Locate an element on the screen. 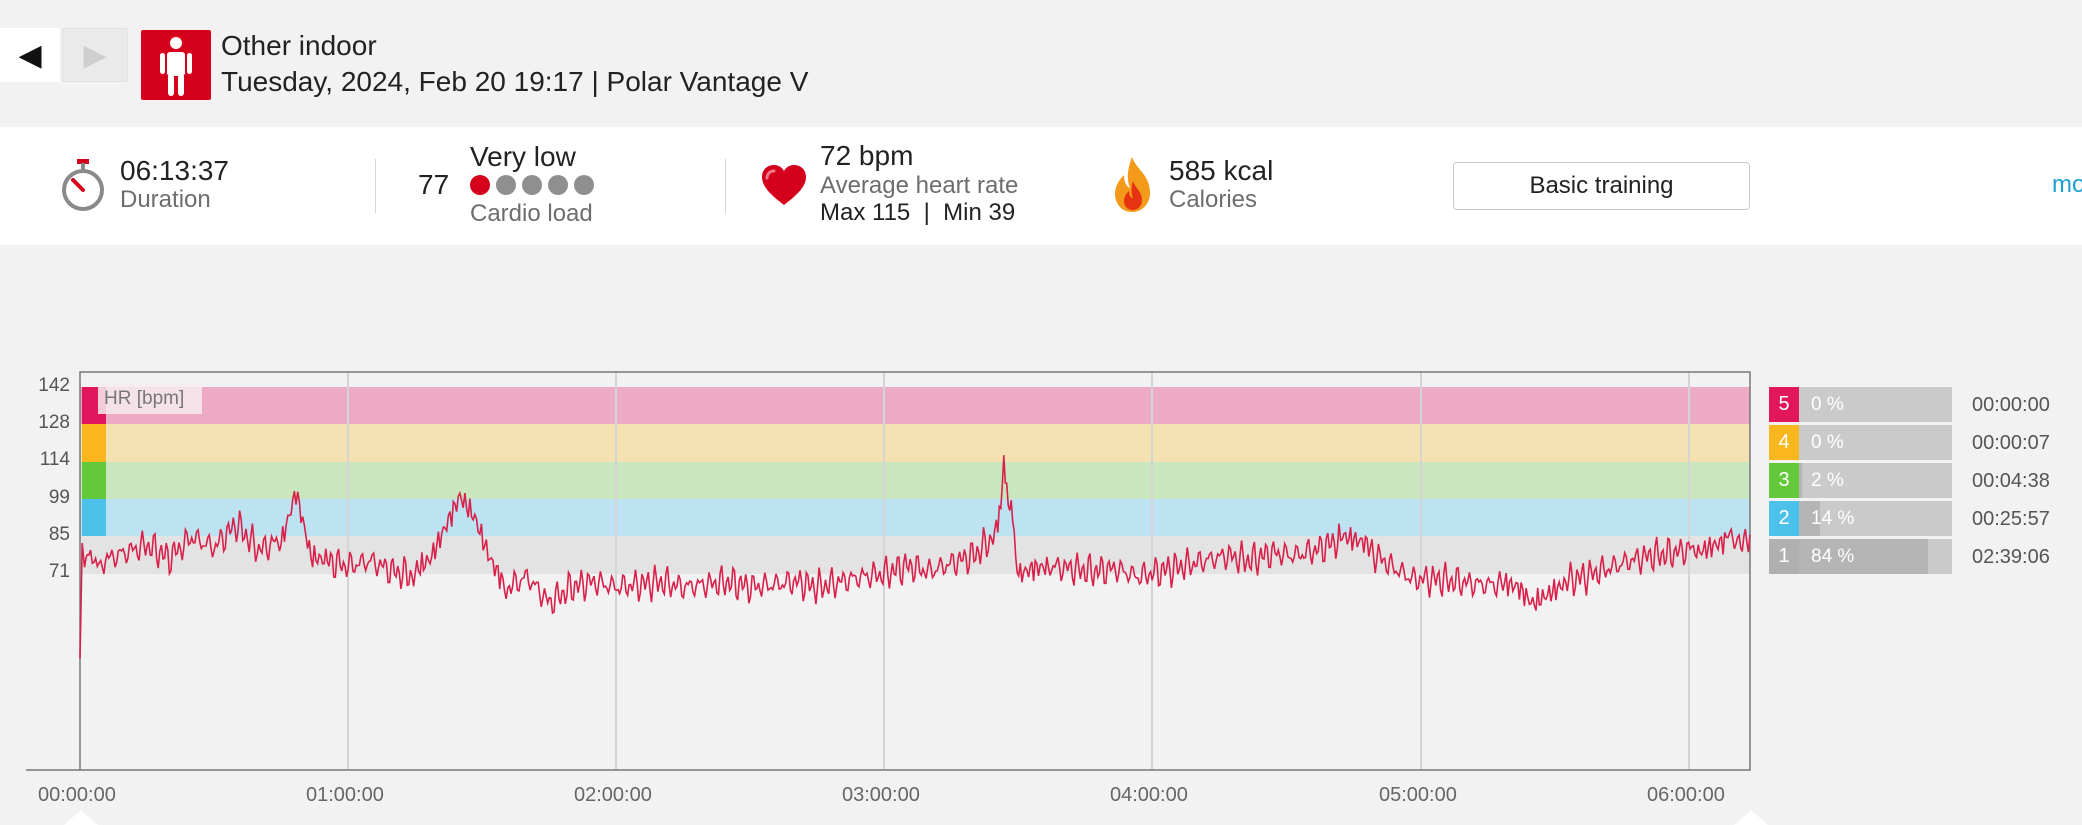 This screenshot has height=825, width=2082. next-arrow-icon: ▶ is located at coordinates (95, 55).